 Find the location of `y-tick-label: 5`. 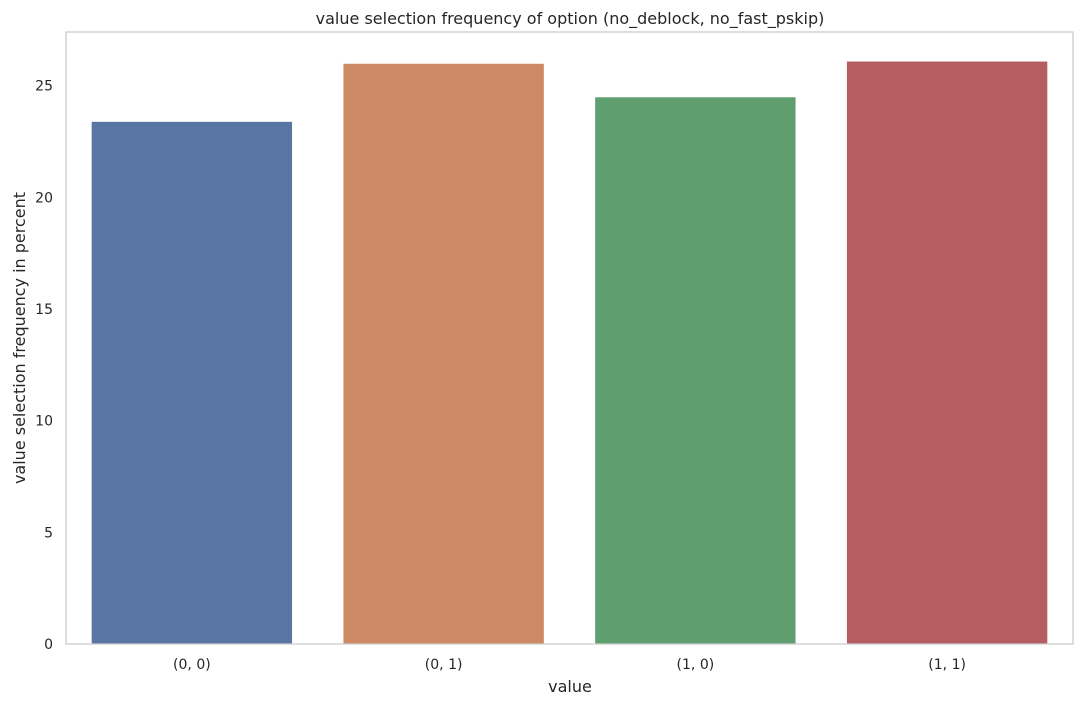

y-tick-label: 5 is located at coordinates (48, 533).